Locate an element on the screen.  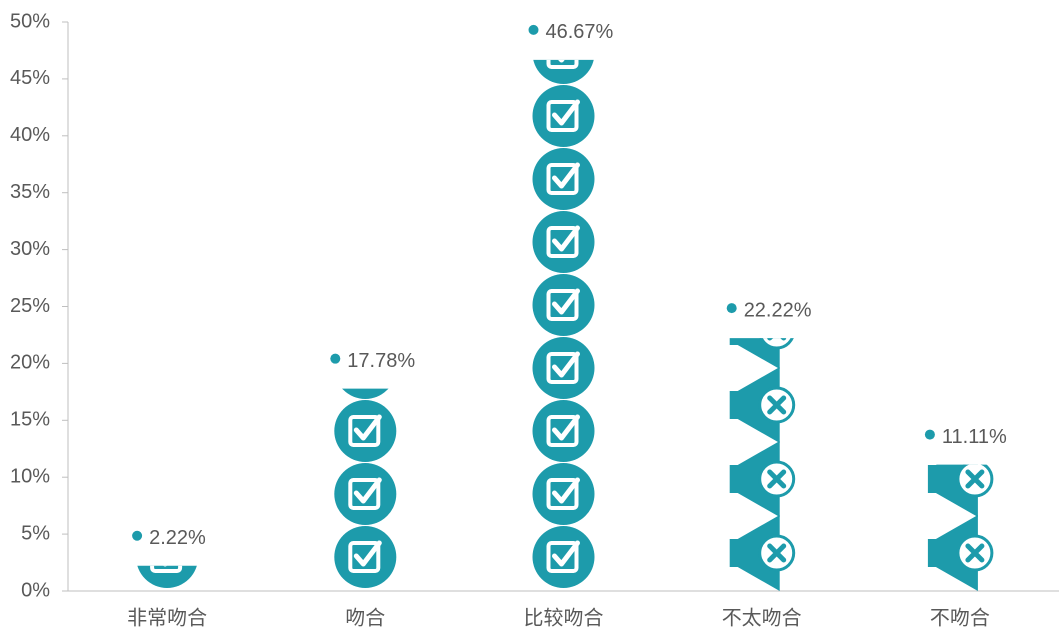
x-tick-label: 吻合 is located at coordinates (365, 617).